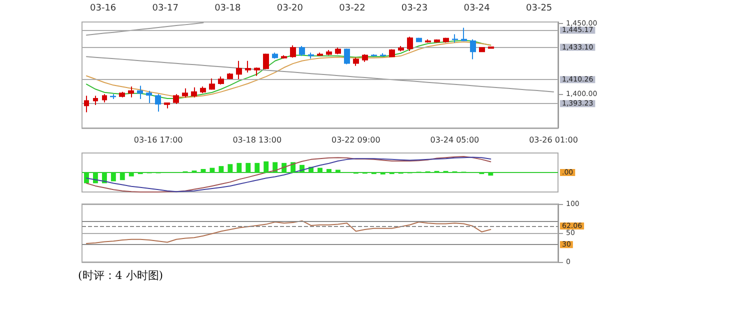  I want to click on x-tick-label: 03-18 13:00, so click(257, 140).